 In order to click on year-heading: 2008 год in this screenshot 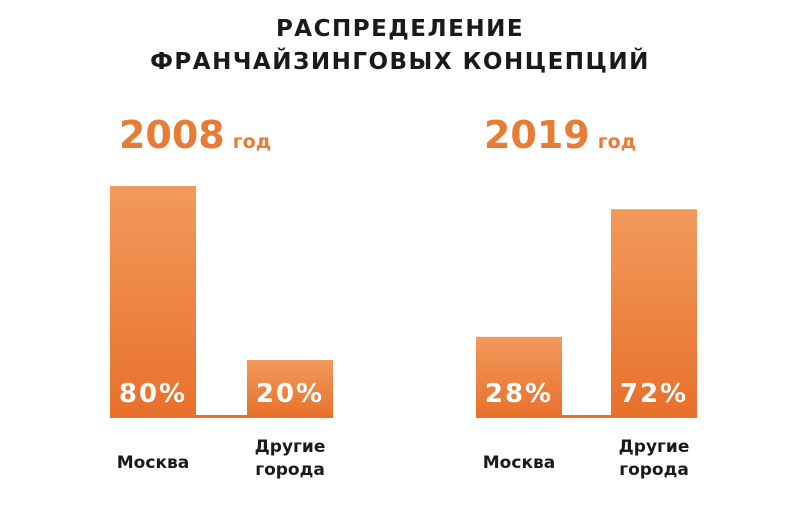, I will do `click(195, 135)`.